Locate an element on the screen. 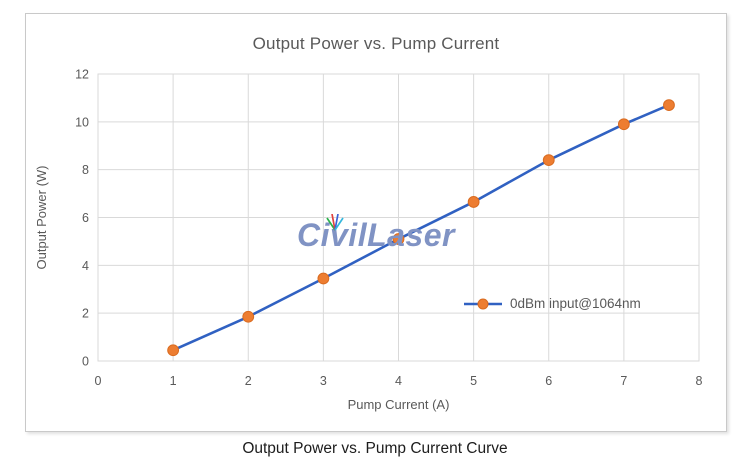 The height and width of the screenshot is (468, 750). x-tick-label: 8 is located at coordinates (699, 381).